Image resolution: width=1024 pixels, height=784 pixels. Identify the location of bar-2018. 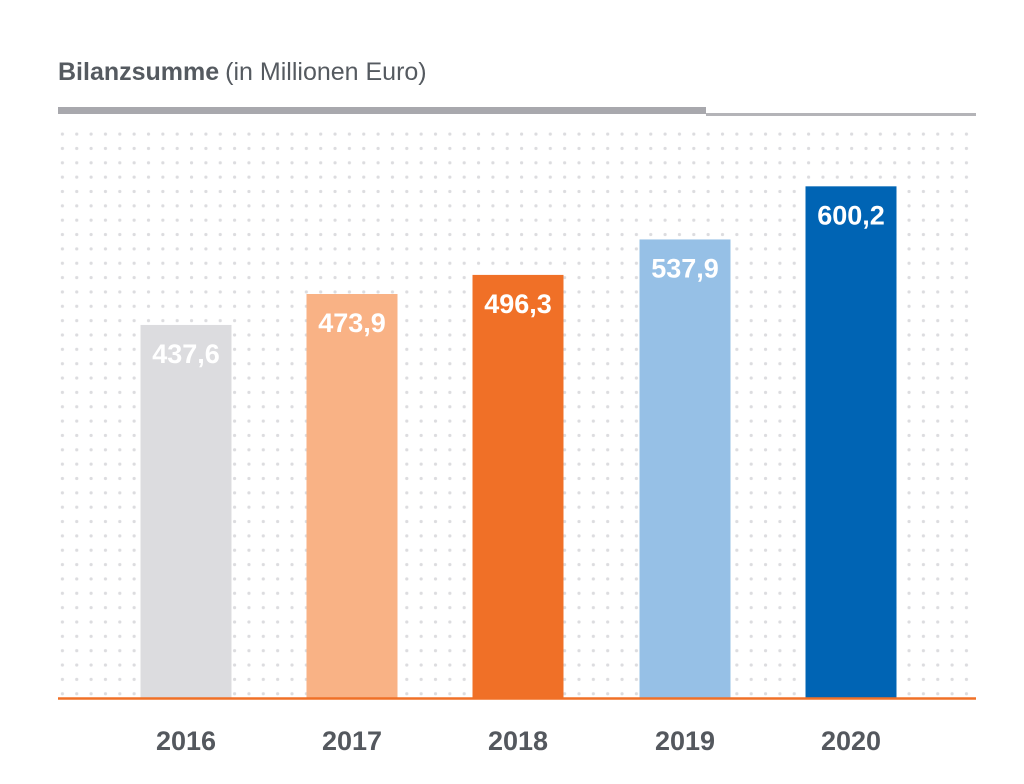
(518, 486).